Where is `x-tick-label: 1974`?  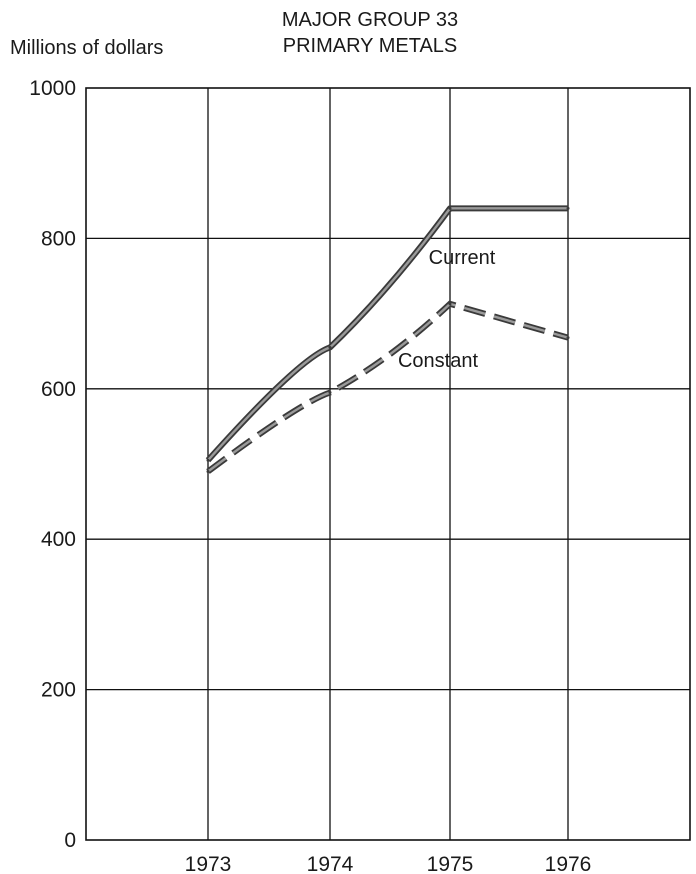
x-tick-label: 1974 is located at coordinates (330, 863).